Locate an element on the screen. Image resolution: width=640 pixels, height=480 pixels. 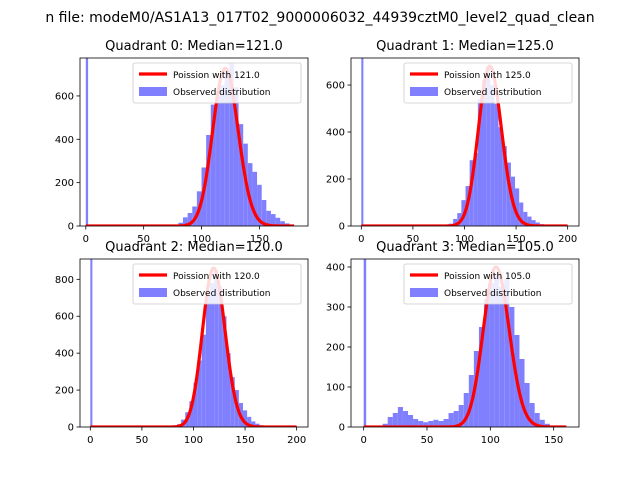
subplot-title: Quadrant 3: Median=105.0 is located at coordinates (465, 247).